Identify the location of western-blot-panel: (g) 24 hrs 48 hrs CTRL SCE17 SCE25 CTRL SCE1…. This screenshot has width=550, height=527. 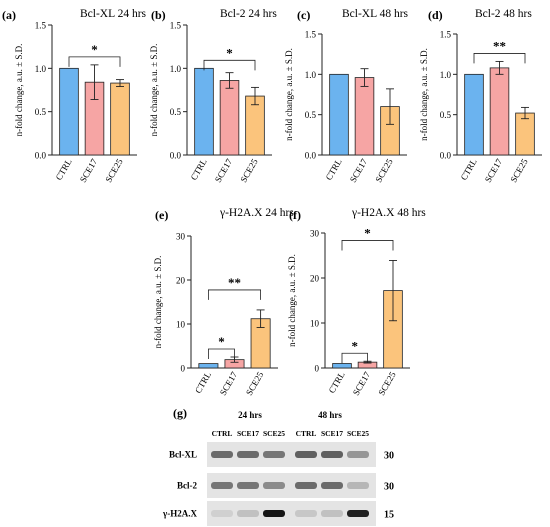
(278, 466).